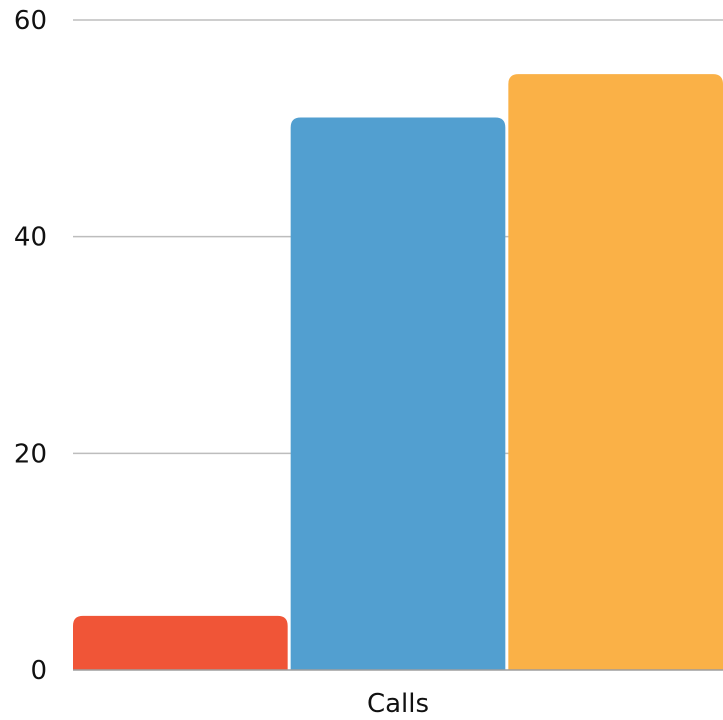 The height and width of the screenshot is (720, 723). What do you see at coordinates (398, 704) in the screenshot?
I see `x-category-label: Calls` at bounding box center [398, 704].